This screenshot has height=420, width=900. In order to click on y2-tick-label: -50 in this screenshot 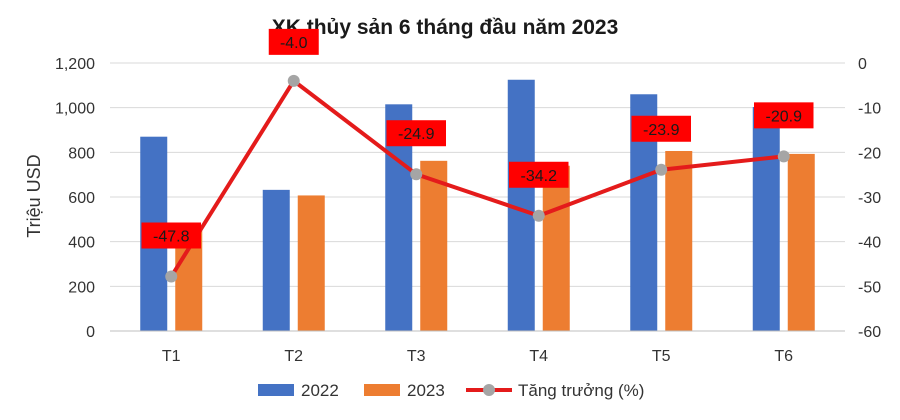, I will do `click(869, 287)`.